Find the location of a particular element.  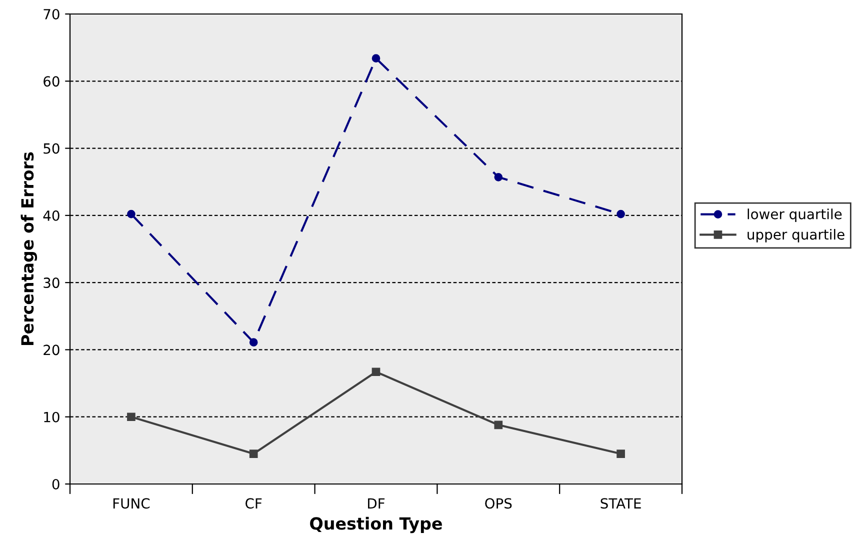

x-axis-title: Question Type is located at coordinates (376, 525).